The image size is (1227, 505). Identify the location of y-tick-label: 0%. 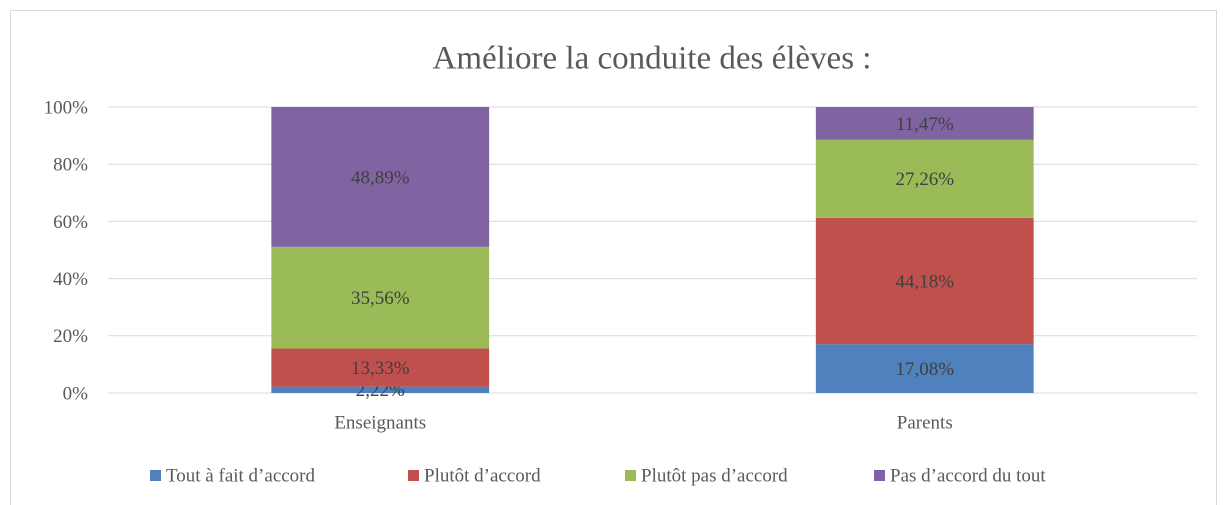
(76, 393).